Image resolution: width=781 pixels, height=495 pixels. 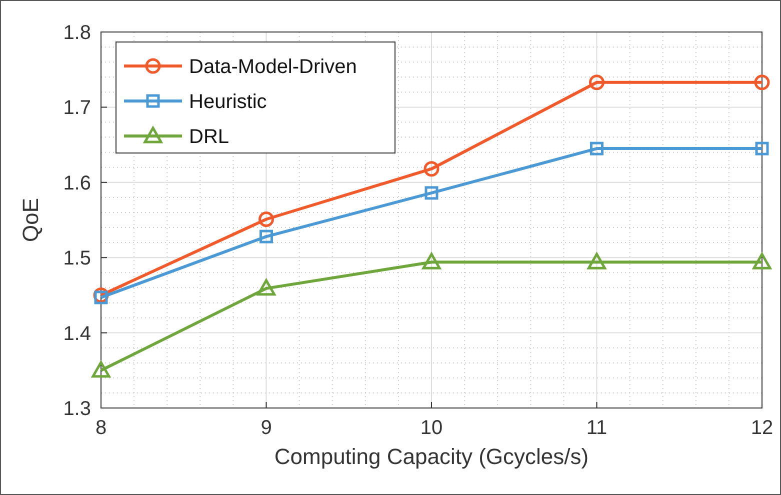 I want to click on x-tick-label: 12, so click(x=762, y=428).